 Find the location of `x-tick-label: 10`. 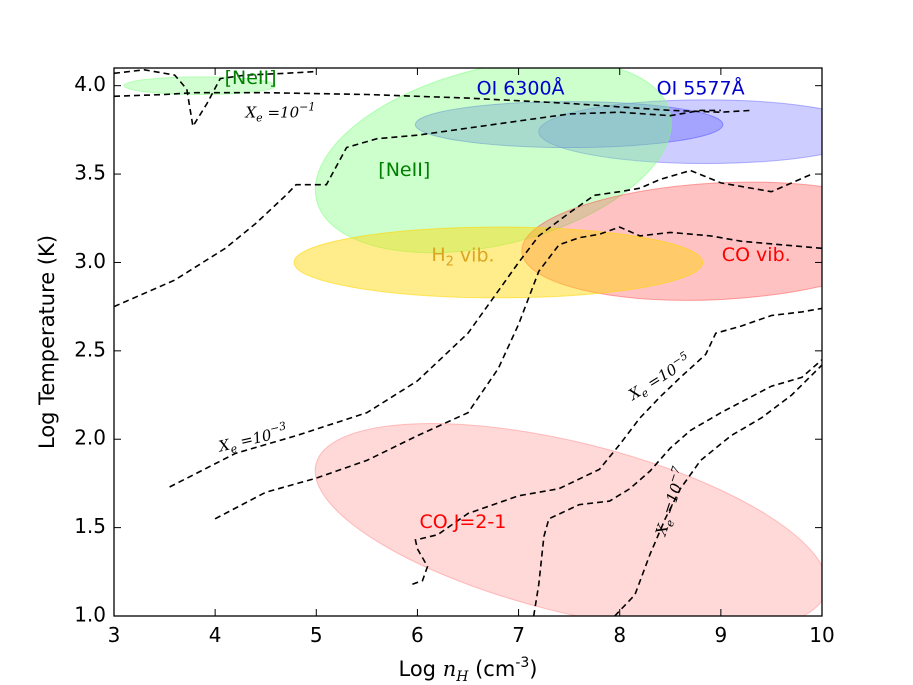

x-tick-label: 10 is located at coordinates (821, 635).